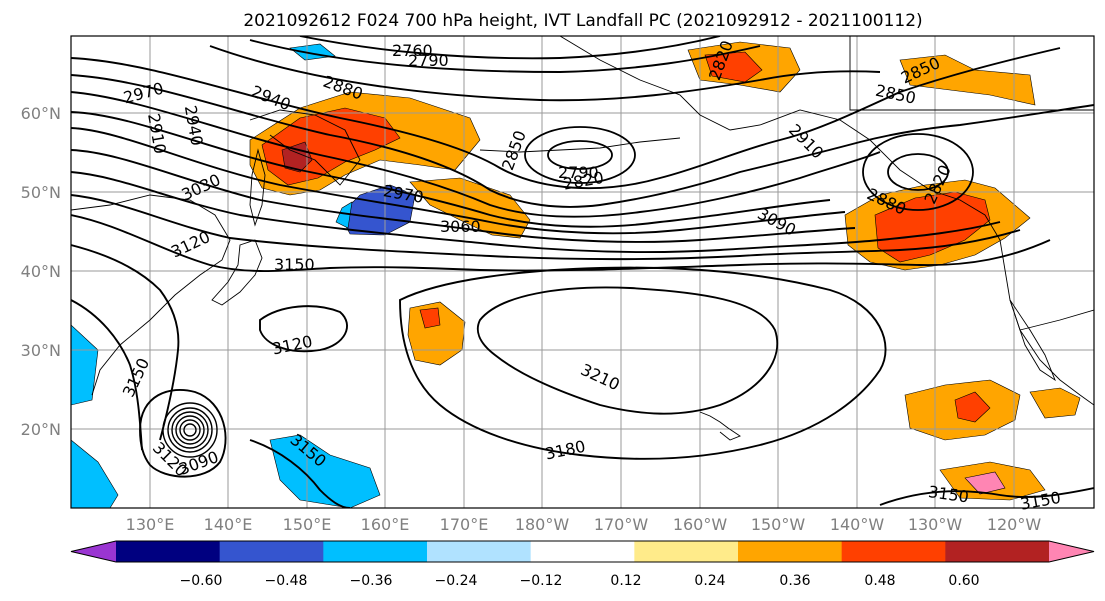 The image size is (1105, 601). I want to click on coast-baja, so click(1032, 340).